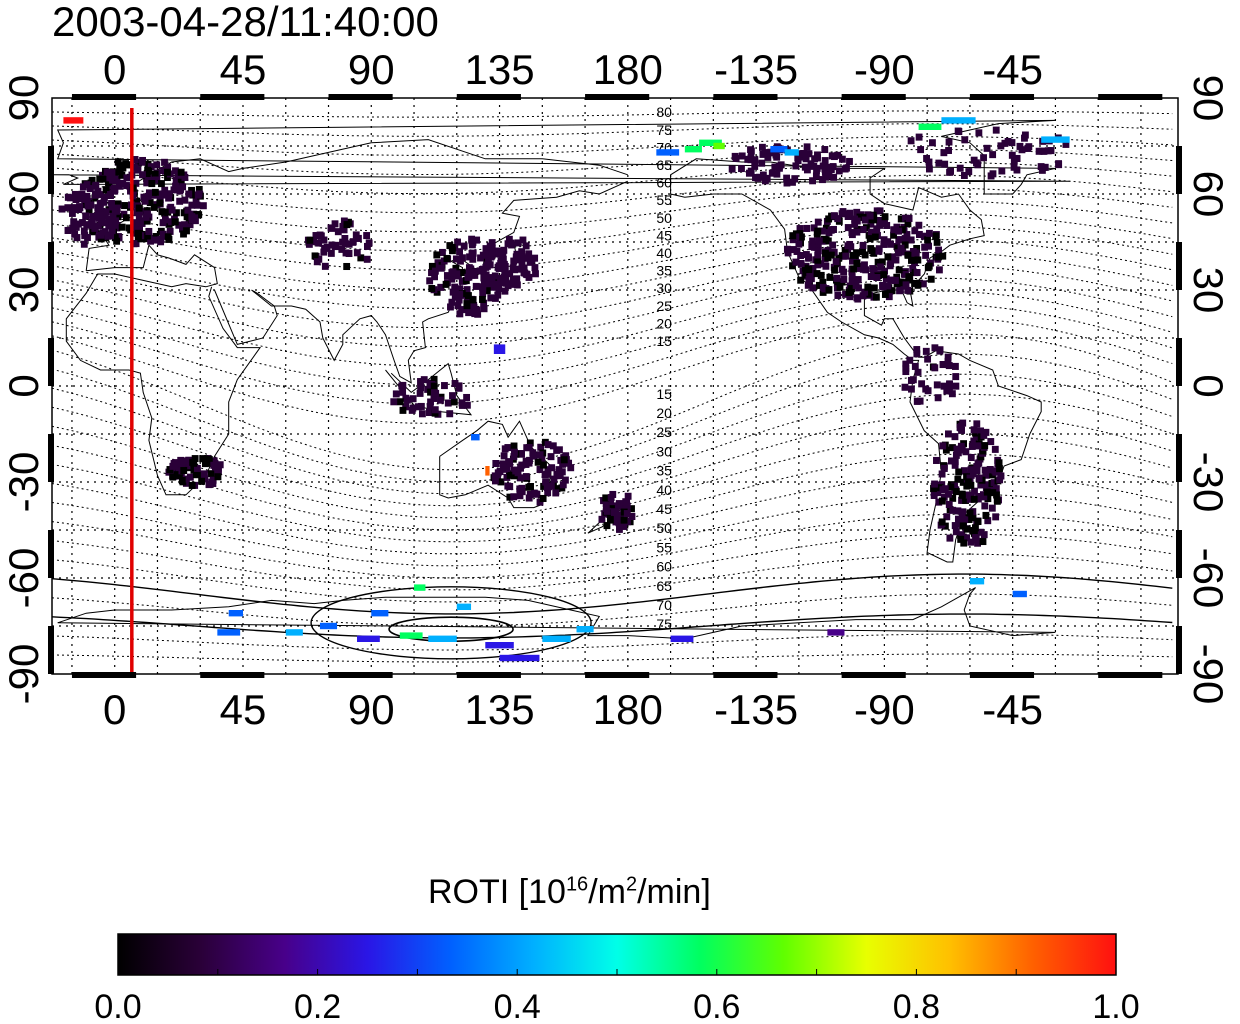 This screenshot has width=1240, height=1024. I want to click on contour-label: 45, so click(664, 509).